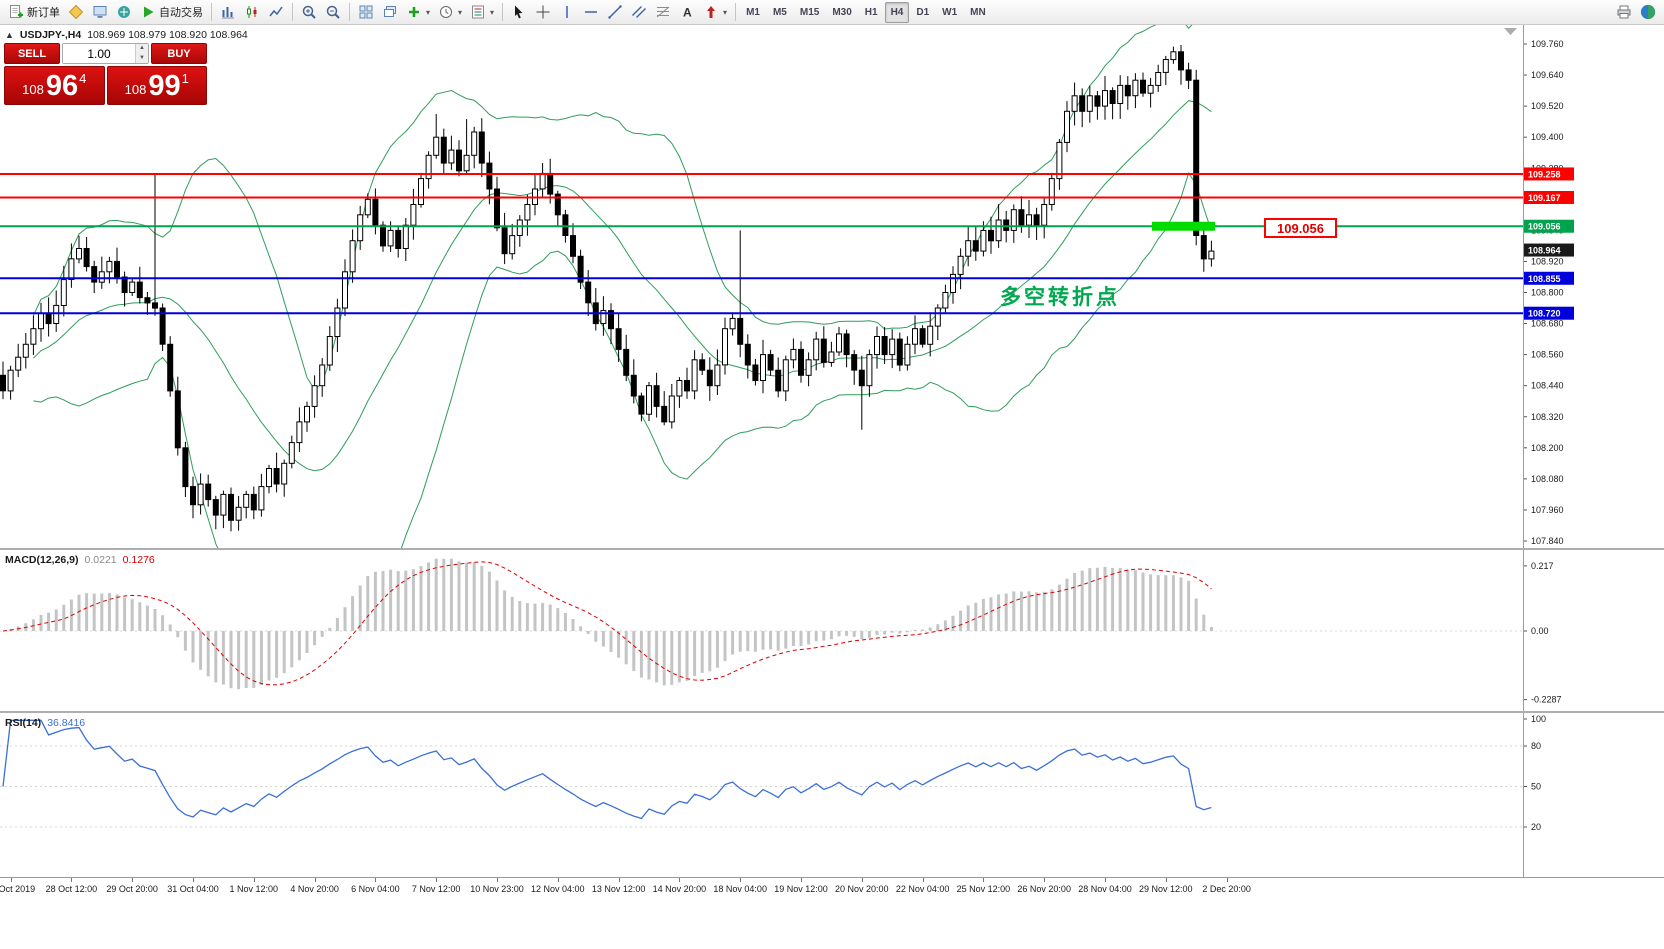  I want to click on one-click-collapse-arrow: ▲, so click(9, 35).